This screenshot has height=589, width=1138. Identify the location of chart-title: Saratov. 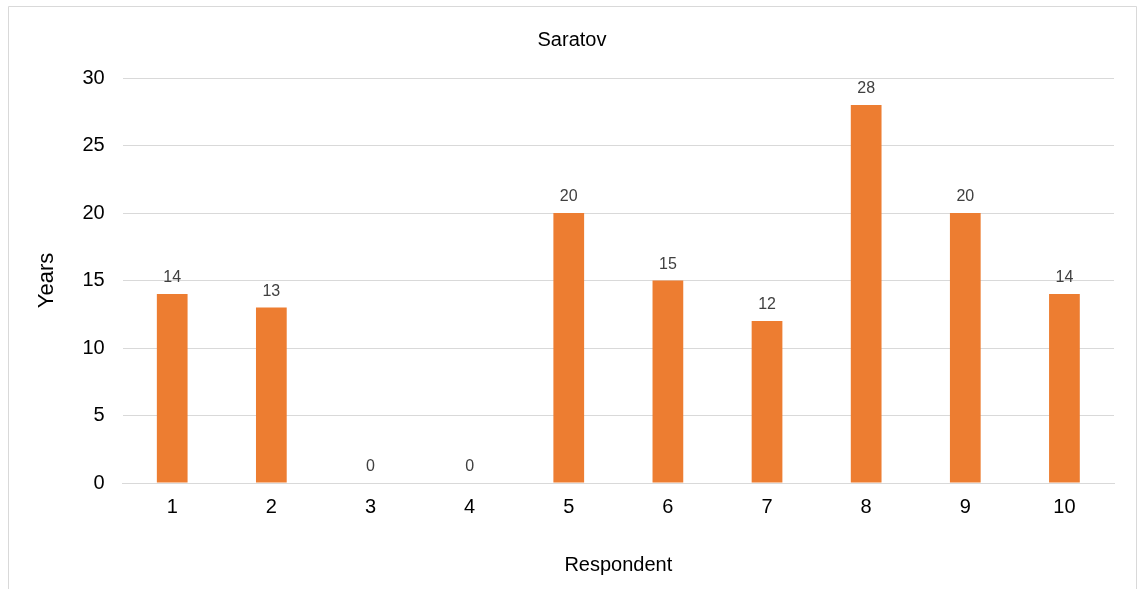
(572, 38).